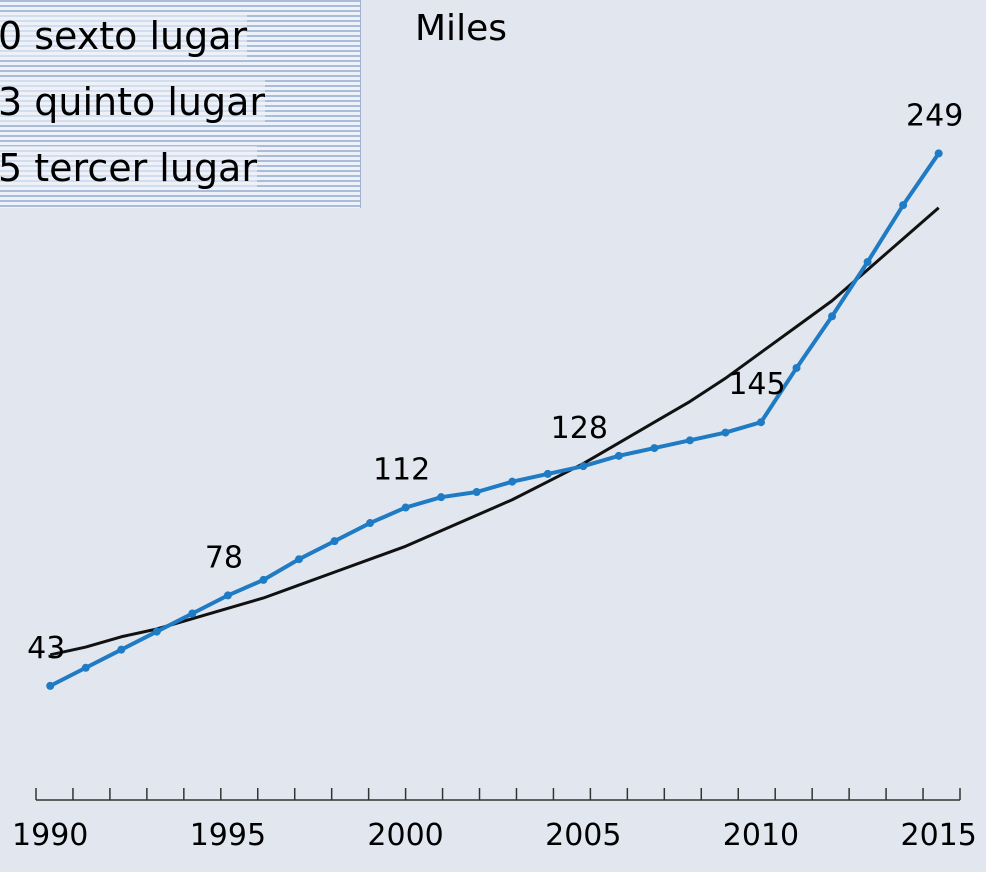 The height and width of the screenshot is (872, 986). I want to click on annotation: 3 quinto lugar, so click(133, 102).